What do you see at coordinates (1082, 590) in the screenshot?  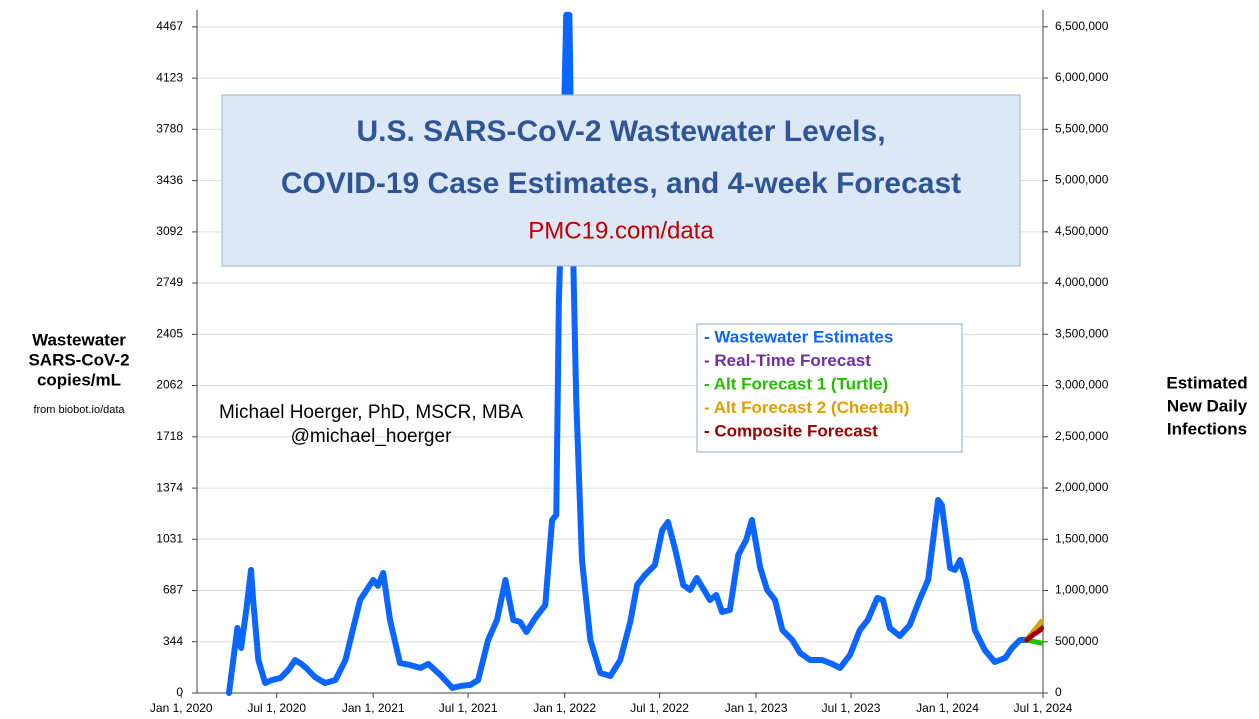 I see `y2-tick-label: 1,000,000` at bounding box center [1082, 590].